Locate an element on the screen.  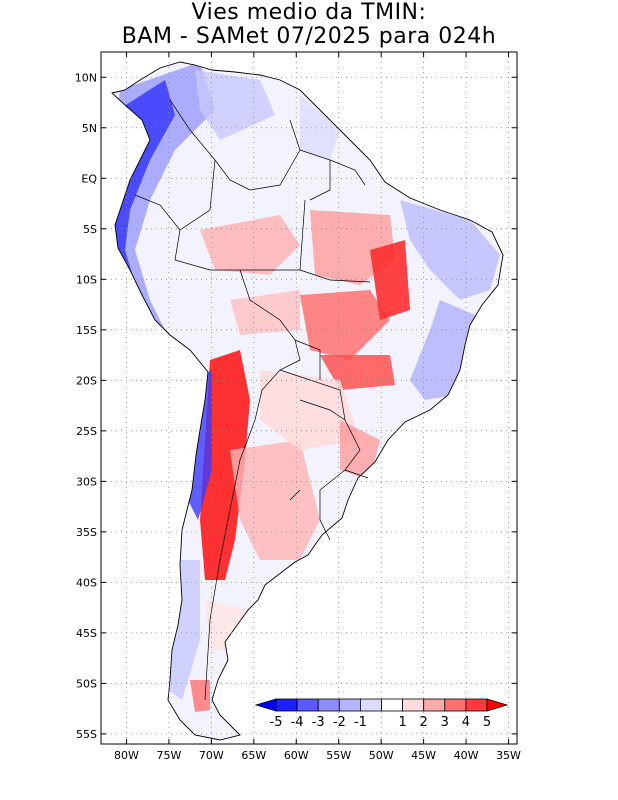
lat-tick-label: 20S is located at coordinates (86, 380).